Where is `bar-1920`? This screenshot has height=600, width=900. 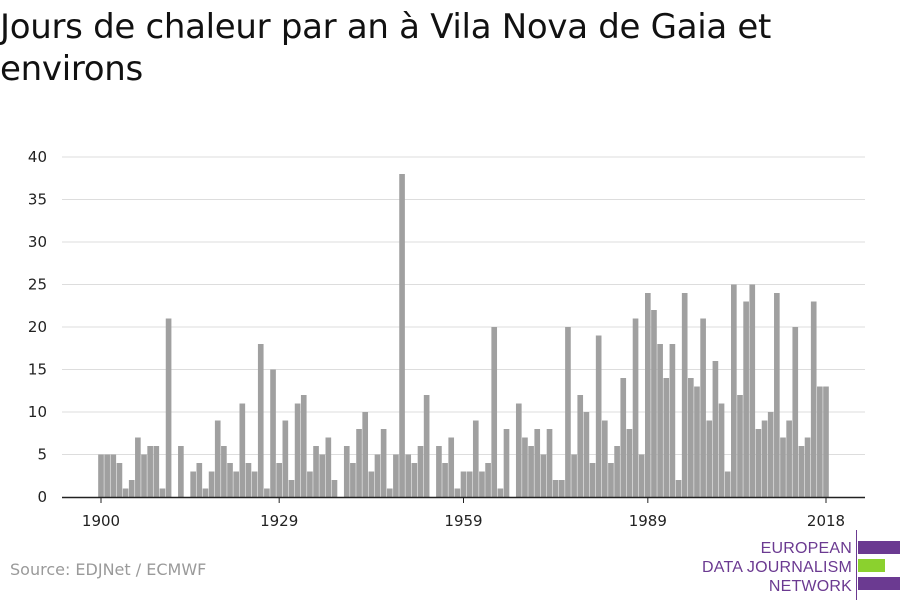
bar-1920 is located at coordinates (224, 471).